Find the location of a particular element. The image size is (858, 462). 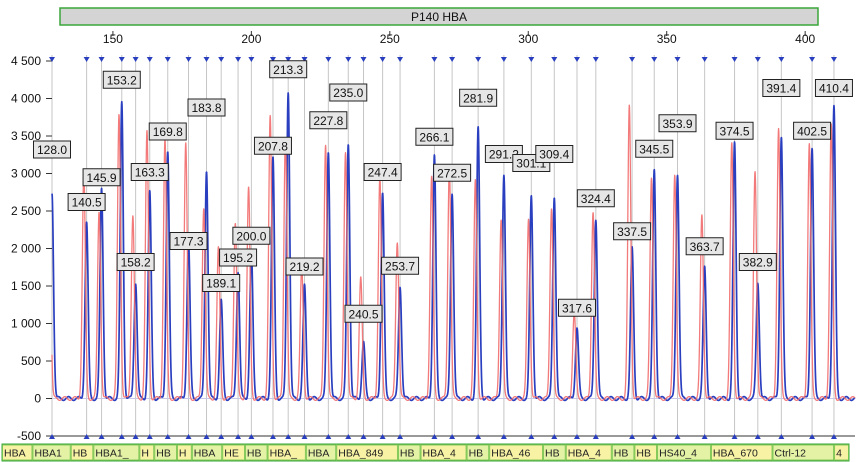

y-tick-label: 4 000 is located at coordinates (26, 99).